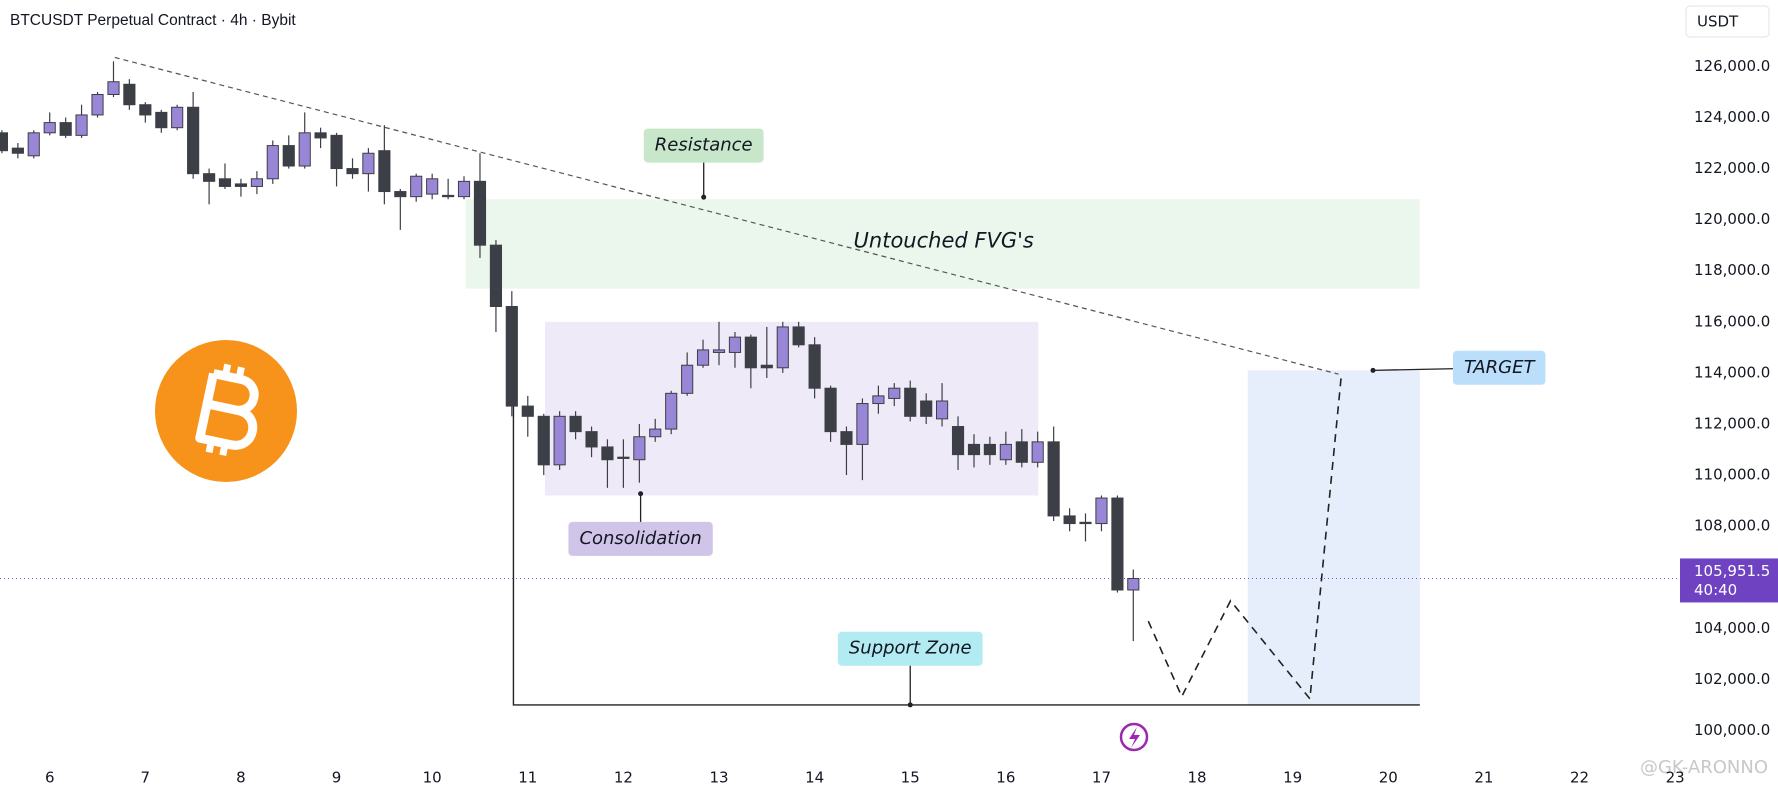 The width and height of the screenshot is (1778, 797). I want to click on y-tick-label: 110,000.0, so click(1732, 475).